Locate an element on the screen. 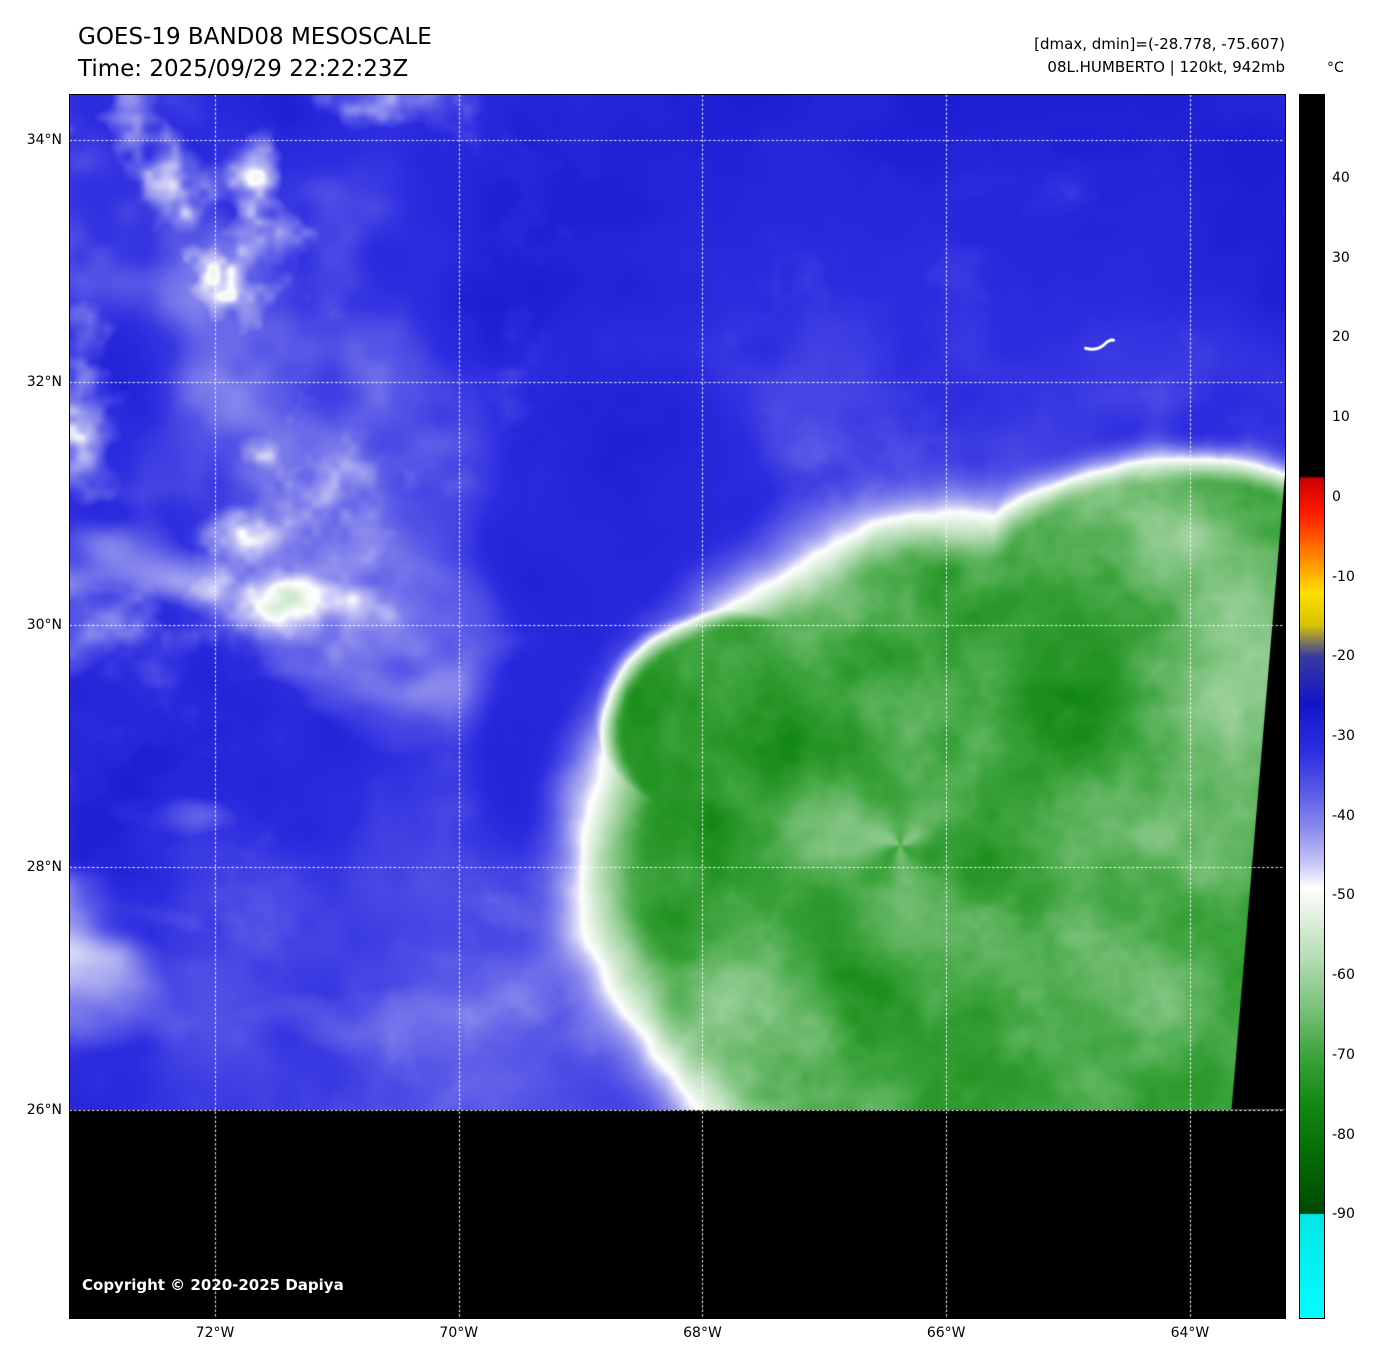 The width and height of the screenshot is (1390, 1359). page-title: GOES-19 BAND08 MESOSCALE is located at coordinates (255, 37).